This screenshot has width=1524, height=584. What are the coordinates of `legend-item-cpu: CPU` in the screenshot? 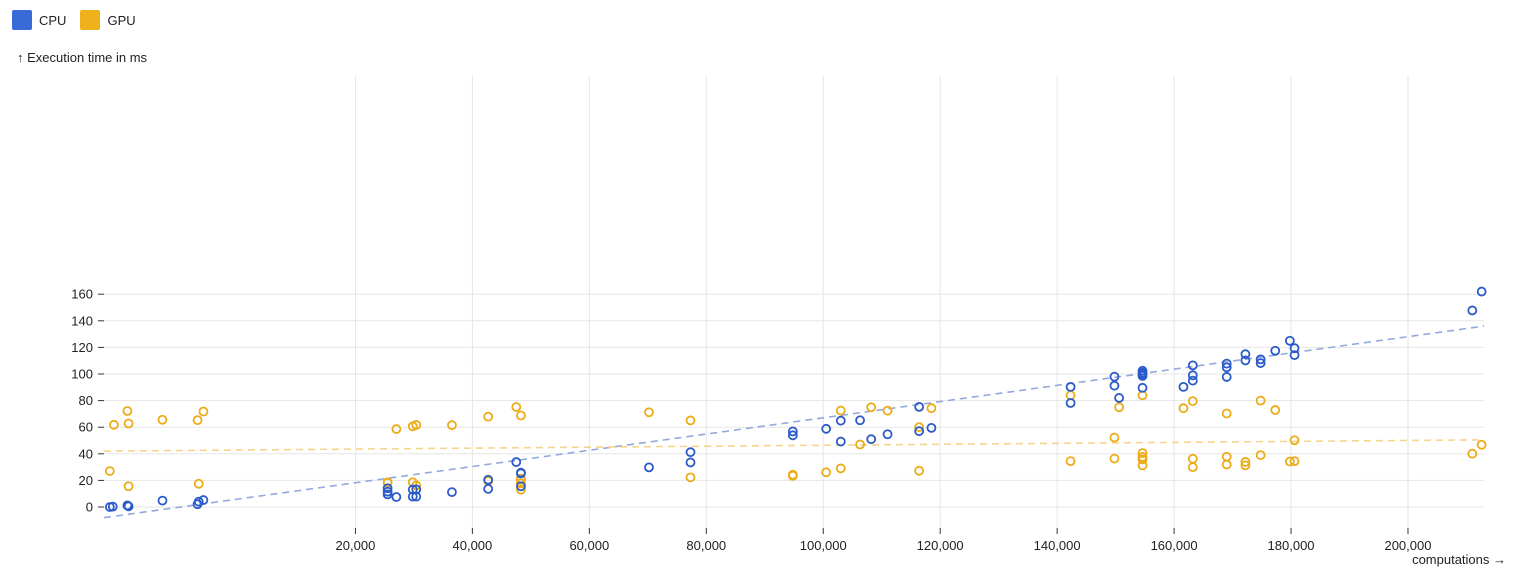 It's located at (39, 20).